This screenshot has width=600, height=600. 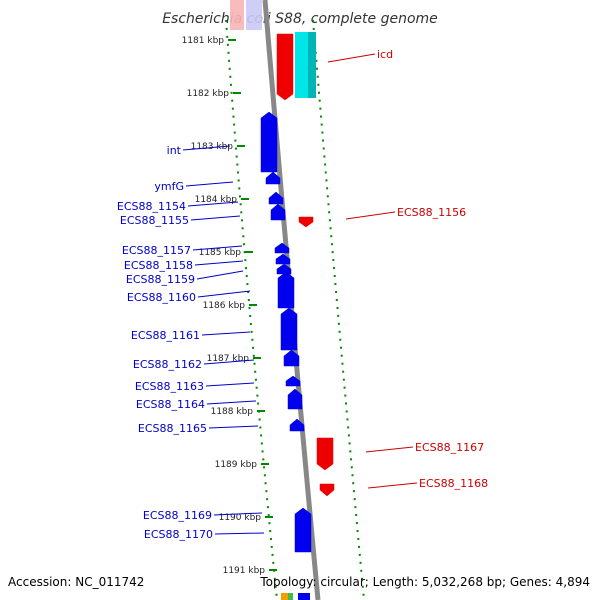 I want to click on top-fragment-pink, so click(x=237, y=15).